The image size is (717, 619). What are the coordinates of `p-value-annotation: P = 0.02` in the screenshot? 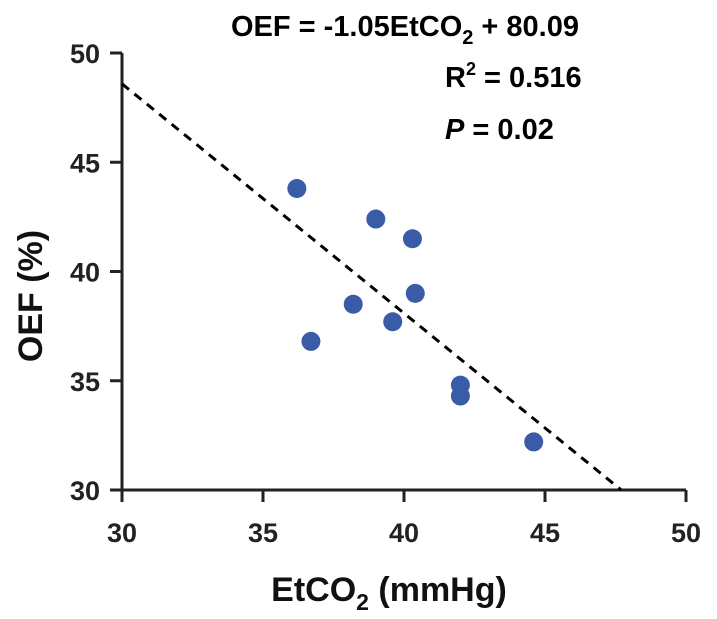 It's located at (499, 130).